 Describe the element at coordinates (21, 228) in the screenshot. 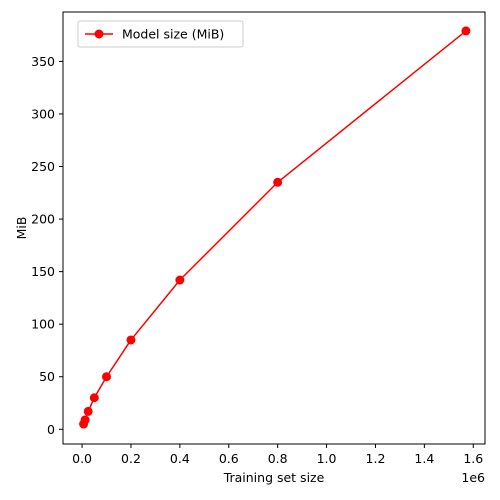

I see `y-axis-label: MiB` at that location.